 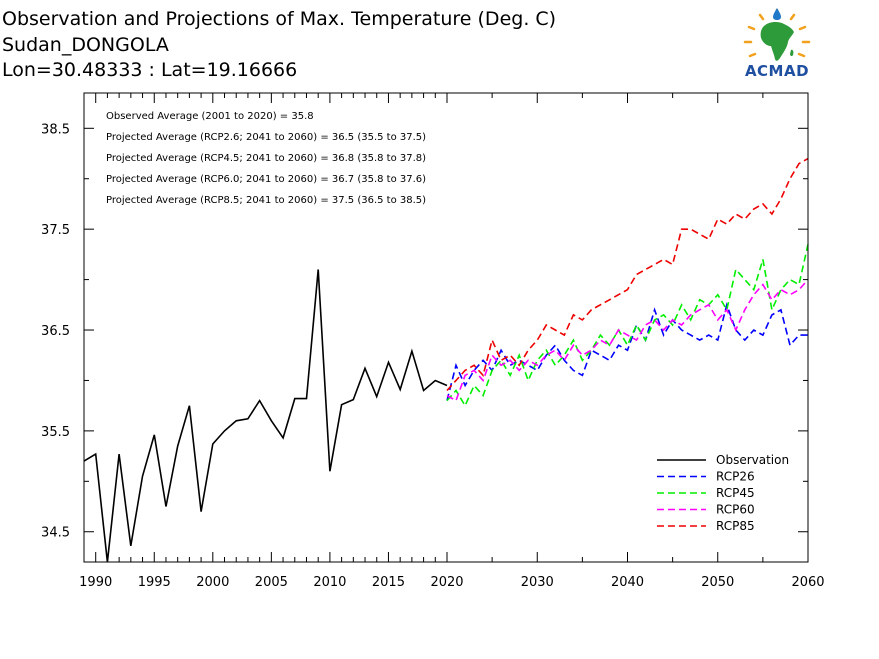 I want to click on x-tick-label: 2030, so click(x=537, y=582).